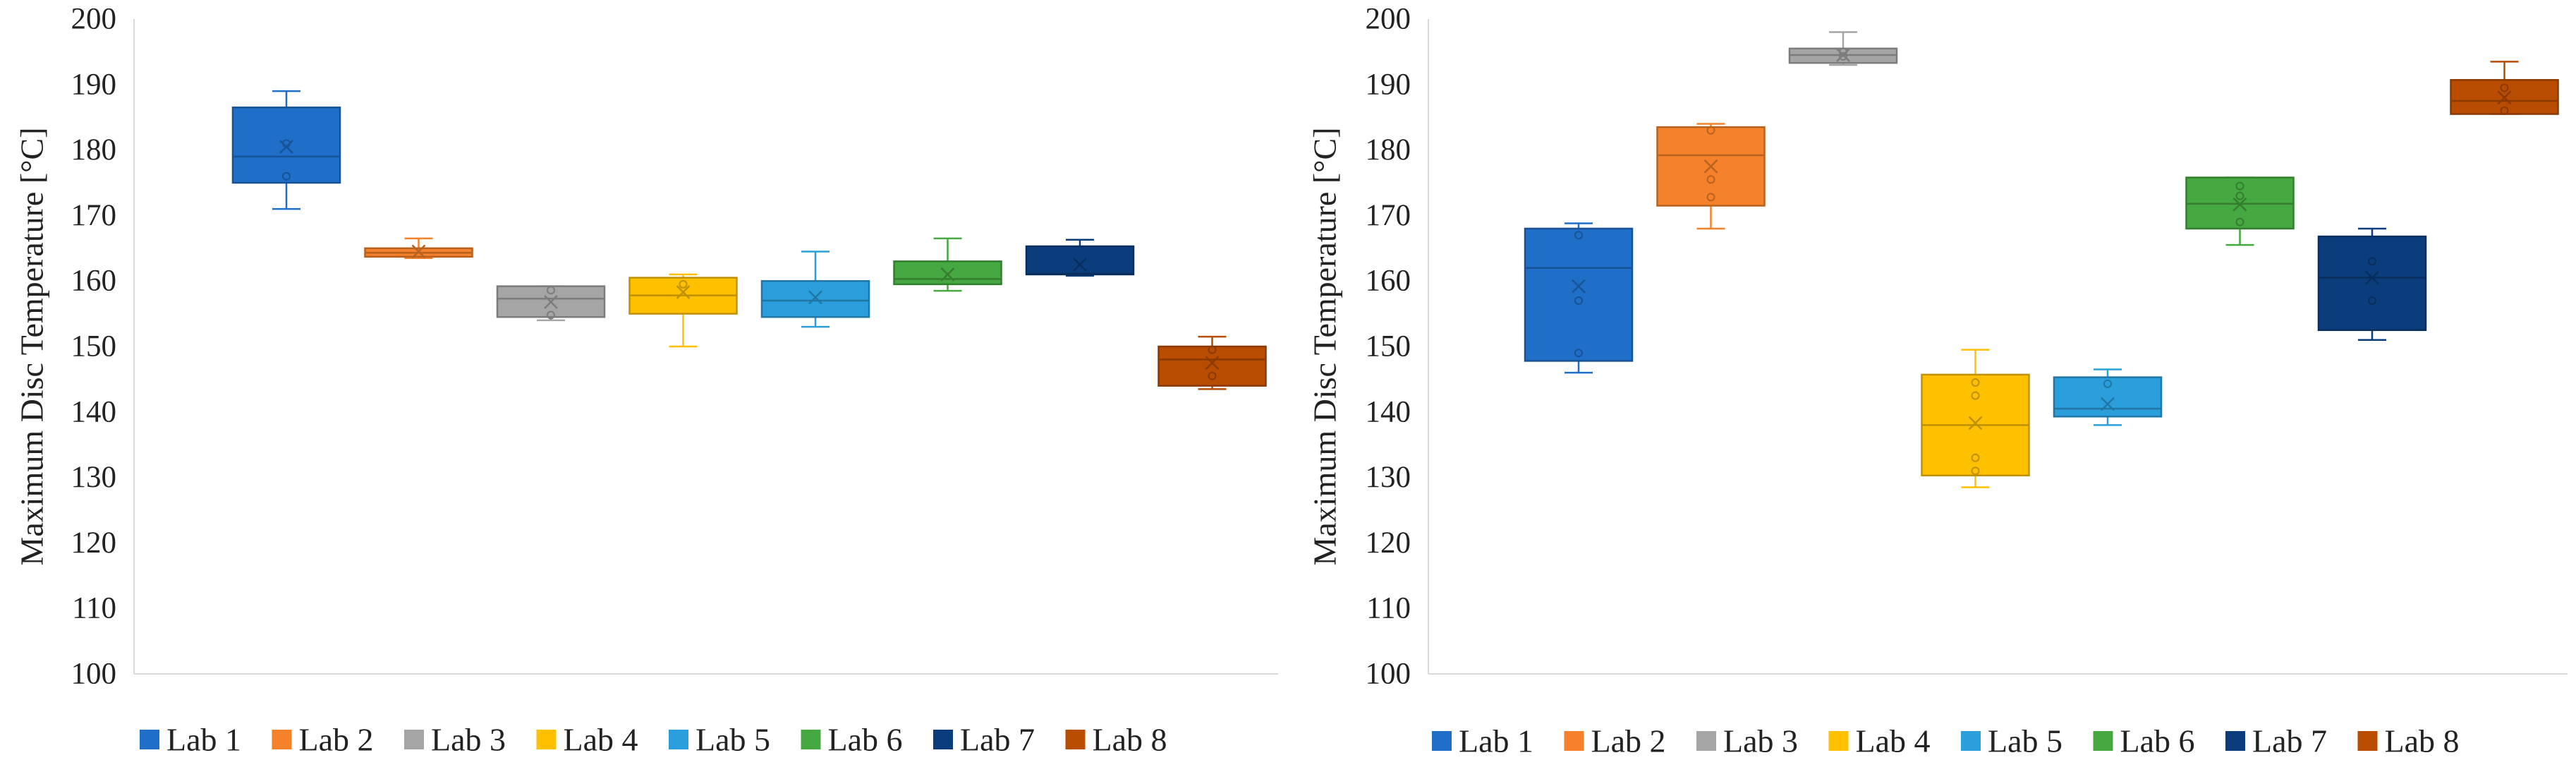  Describe the element at coordinates (865, 740) in the screenshot. I see `legend-label: Lab 6` at that location.